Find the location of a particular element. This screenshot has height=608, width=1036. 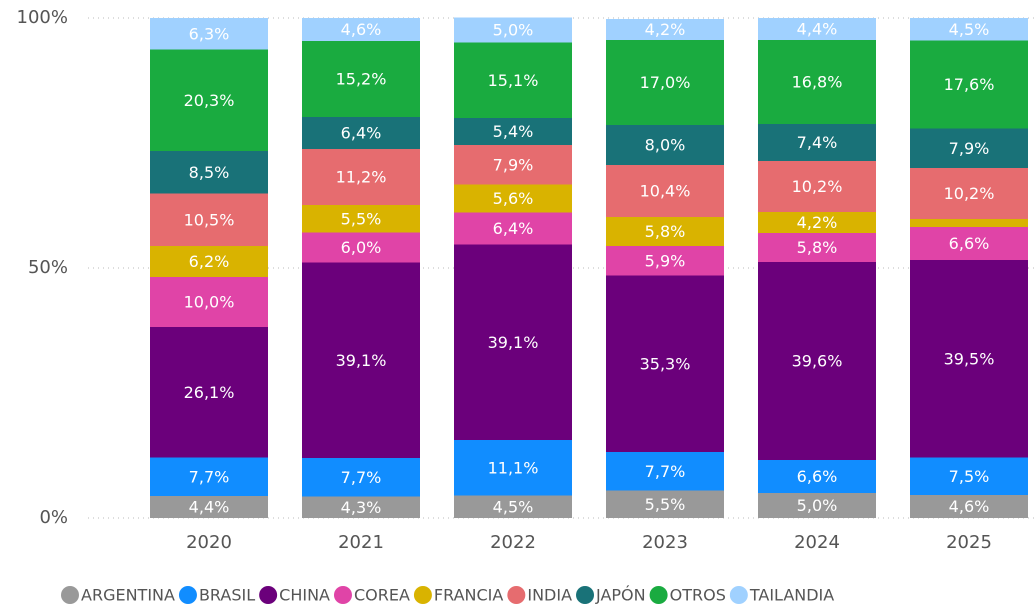

x-tick-label: 2025 is located at coordinates (969, 542).